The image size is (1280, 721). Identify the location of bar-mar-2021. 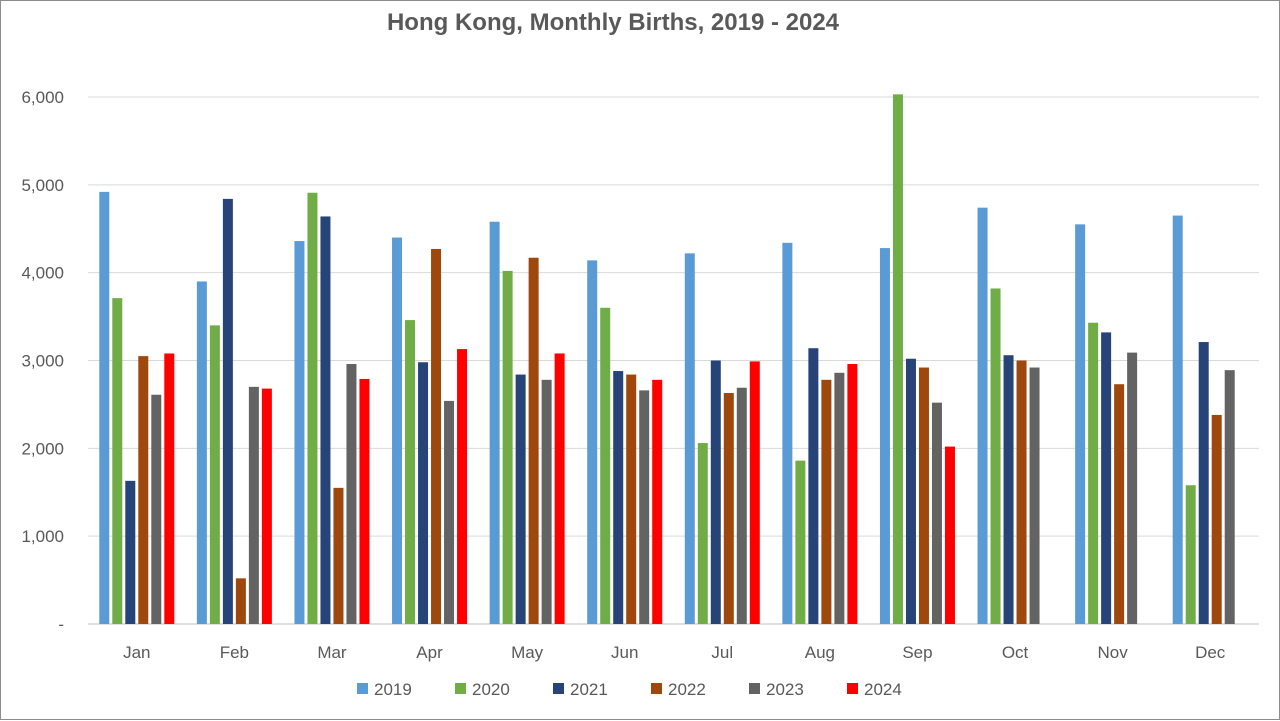
(325, 420).